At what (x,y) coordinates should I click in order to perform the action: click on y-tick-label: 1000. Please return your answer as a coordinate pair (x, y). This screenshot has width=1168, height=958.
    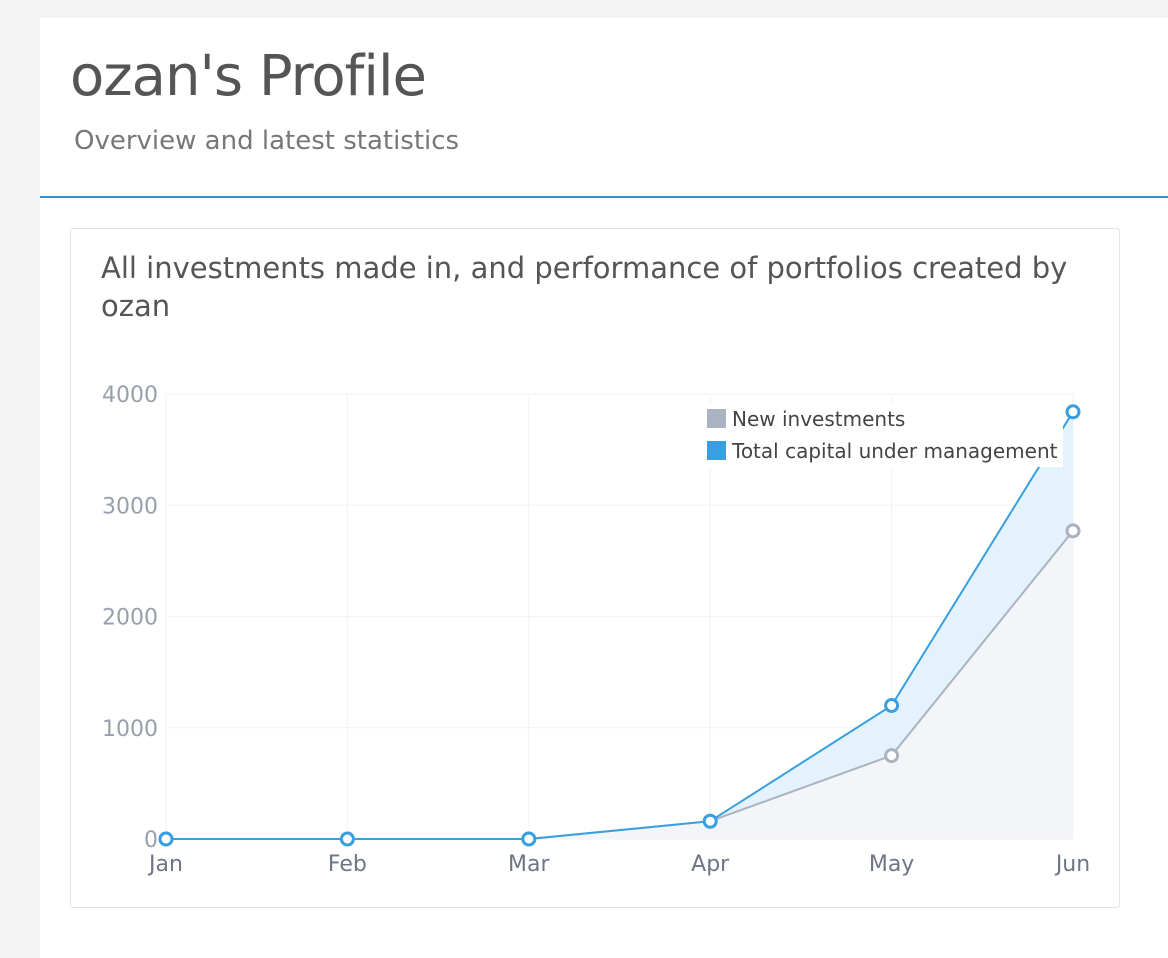
    Looking at the image, I should click on (130, 729).